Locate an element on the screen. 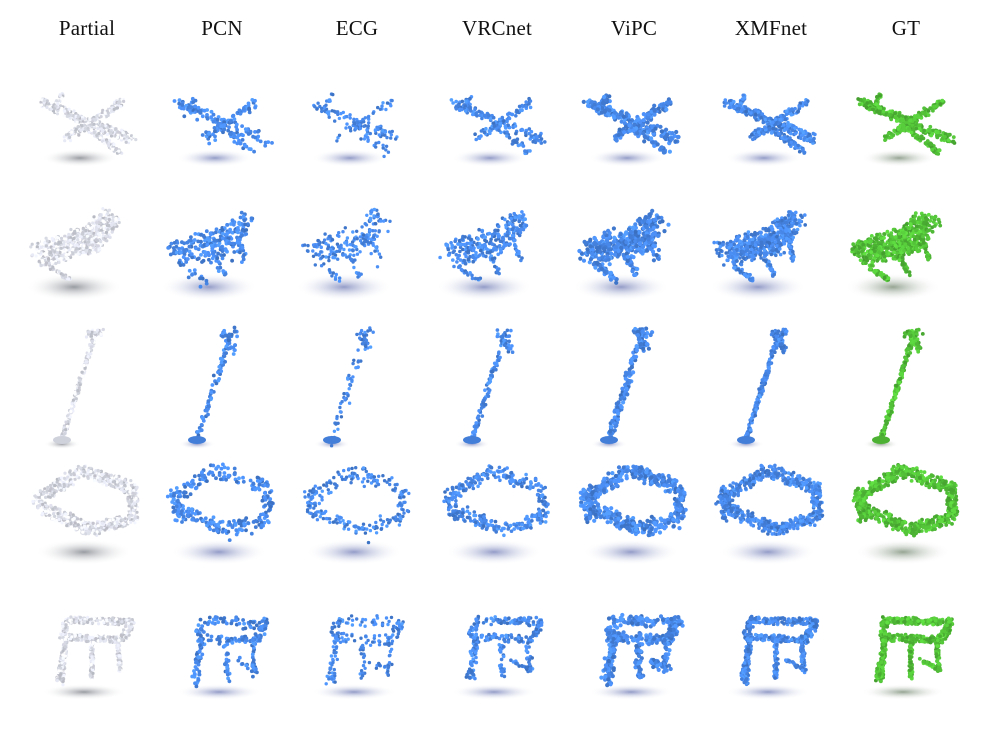 The width and height of the screenshot is (1005, 732). render-airplane-partial is located at coordinates (87, 129).